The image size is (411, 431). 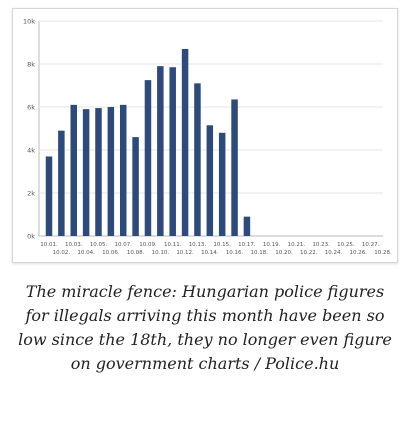 What do you see at coordinates (346, 245) in the screenshot?
I see `x-tick-label: 10.25.` at bounding box center [346, 245].